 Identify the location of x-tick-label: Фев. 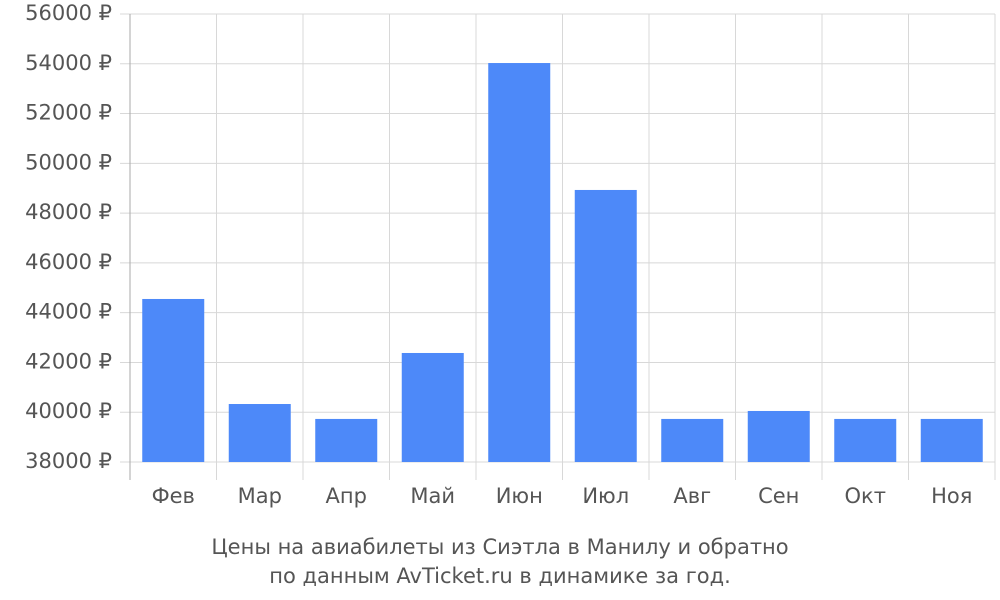
(173, 496).